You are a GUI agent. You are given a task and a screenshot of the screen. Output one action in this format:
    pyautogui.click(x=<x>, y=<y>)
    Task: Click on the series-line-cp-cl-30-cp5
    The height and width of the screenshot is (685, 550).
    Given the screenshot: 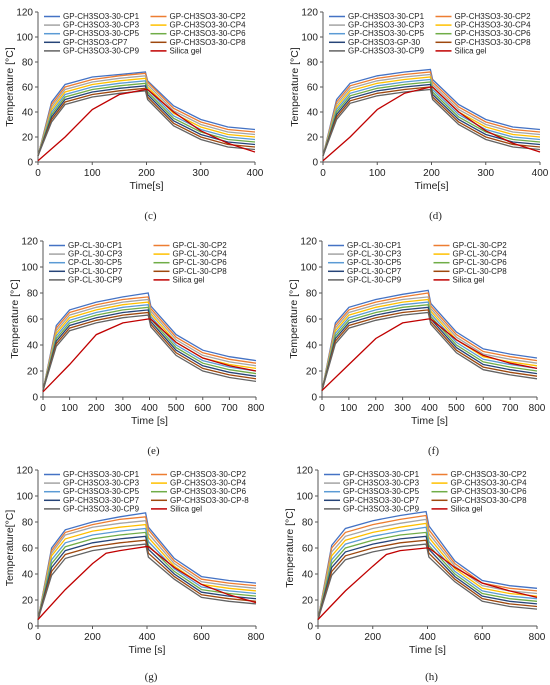 What is the action you would take?
    pyautogui.click(x=149, y=347)
    